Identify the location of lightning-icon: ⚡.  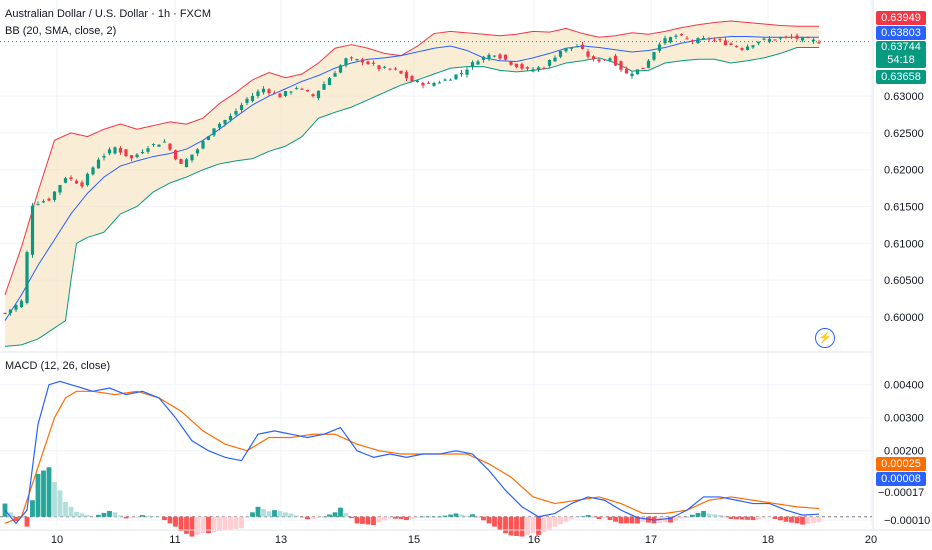
(825, 338).